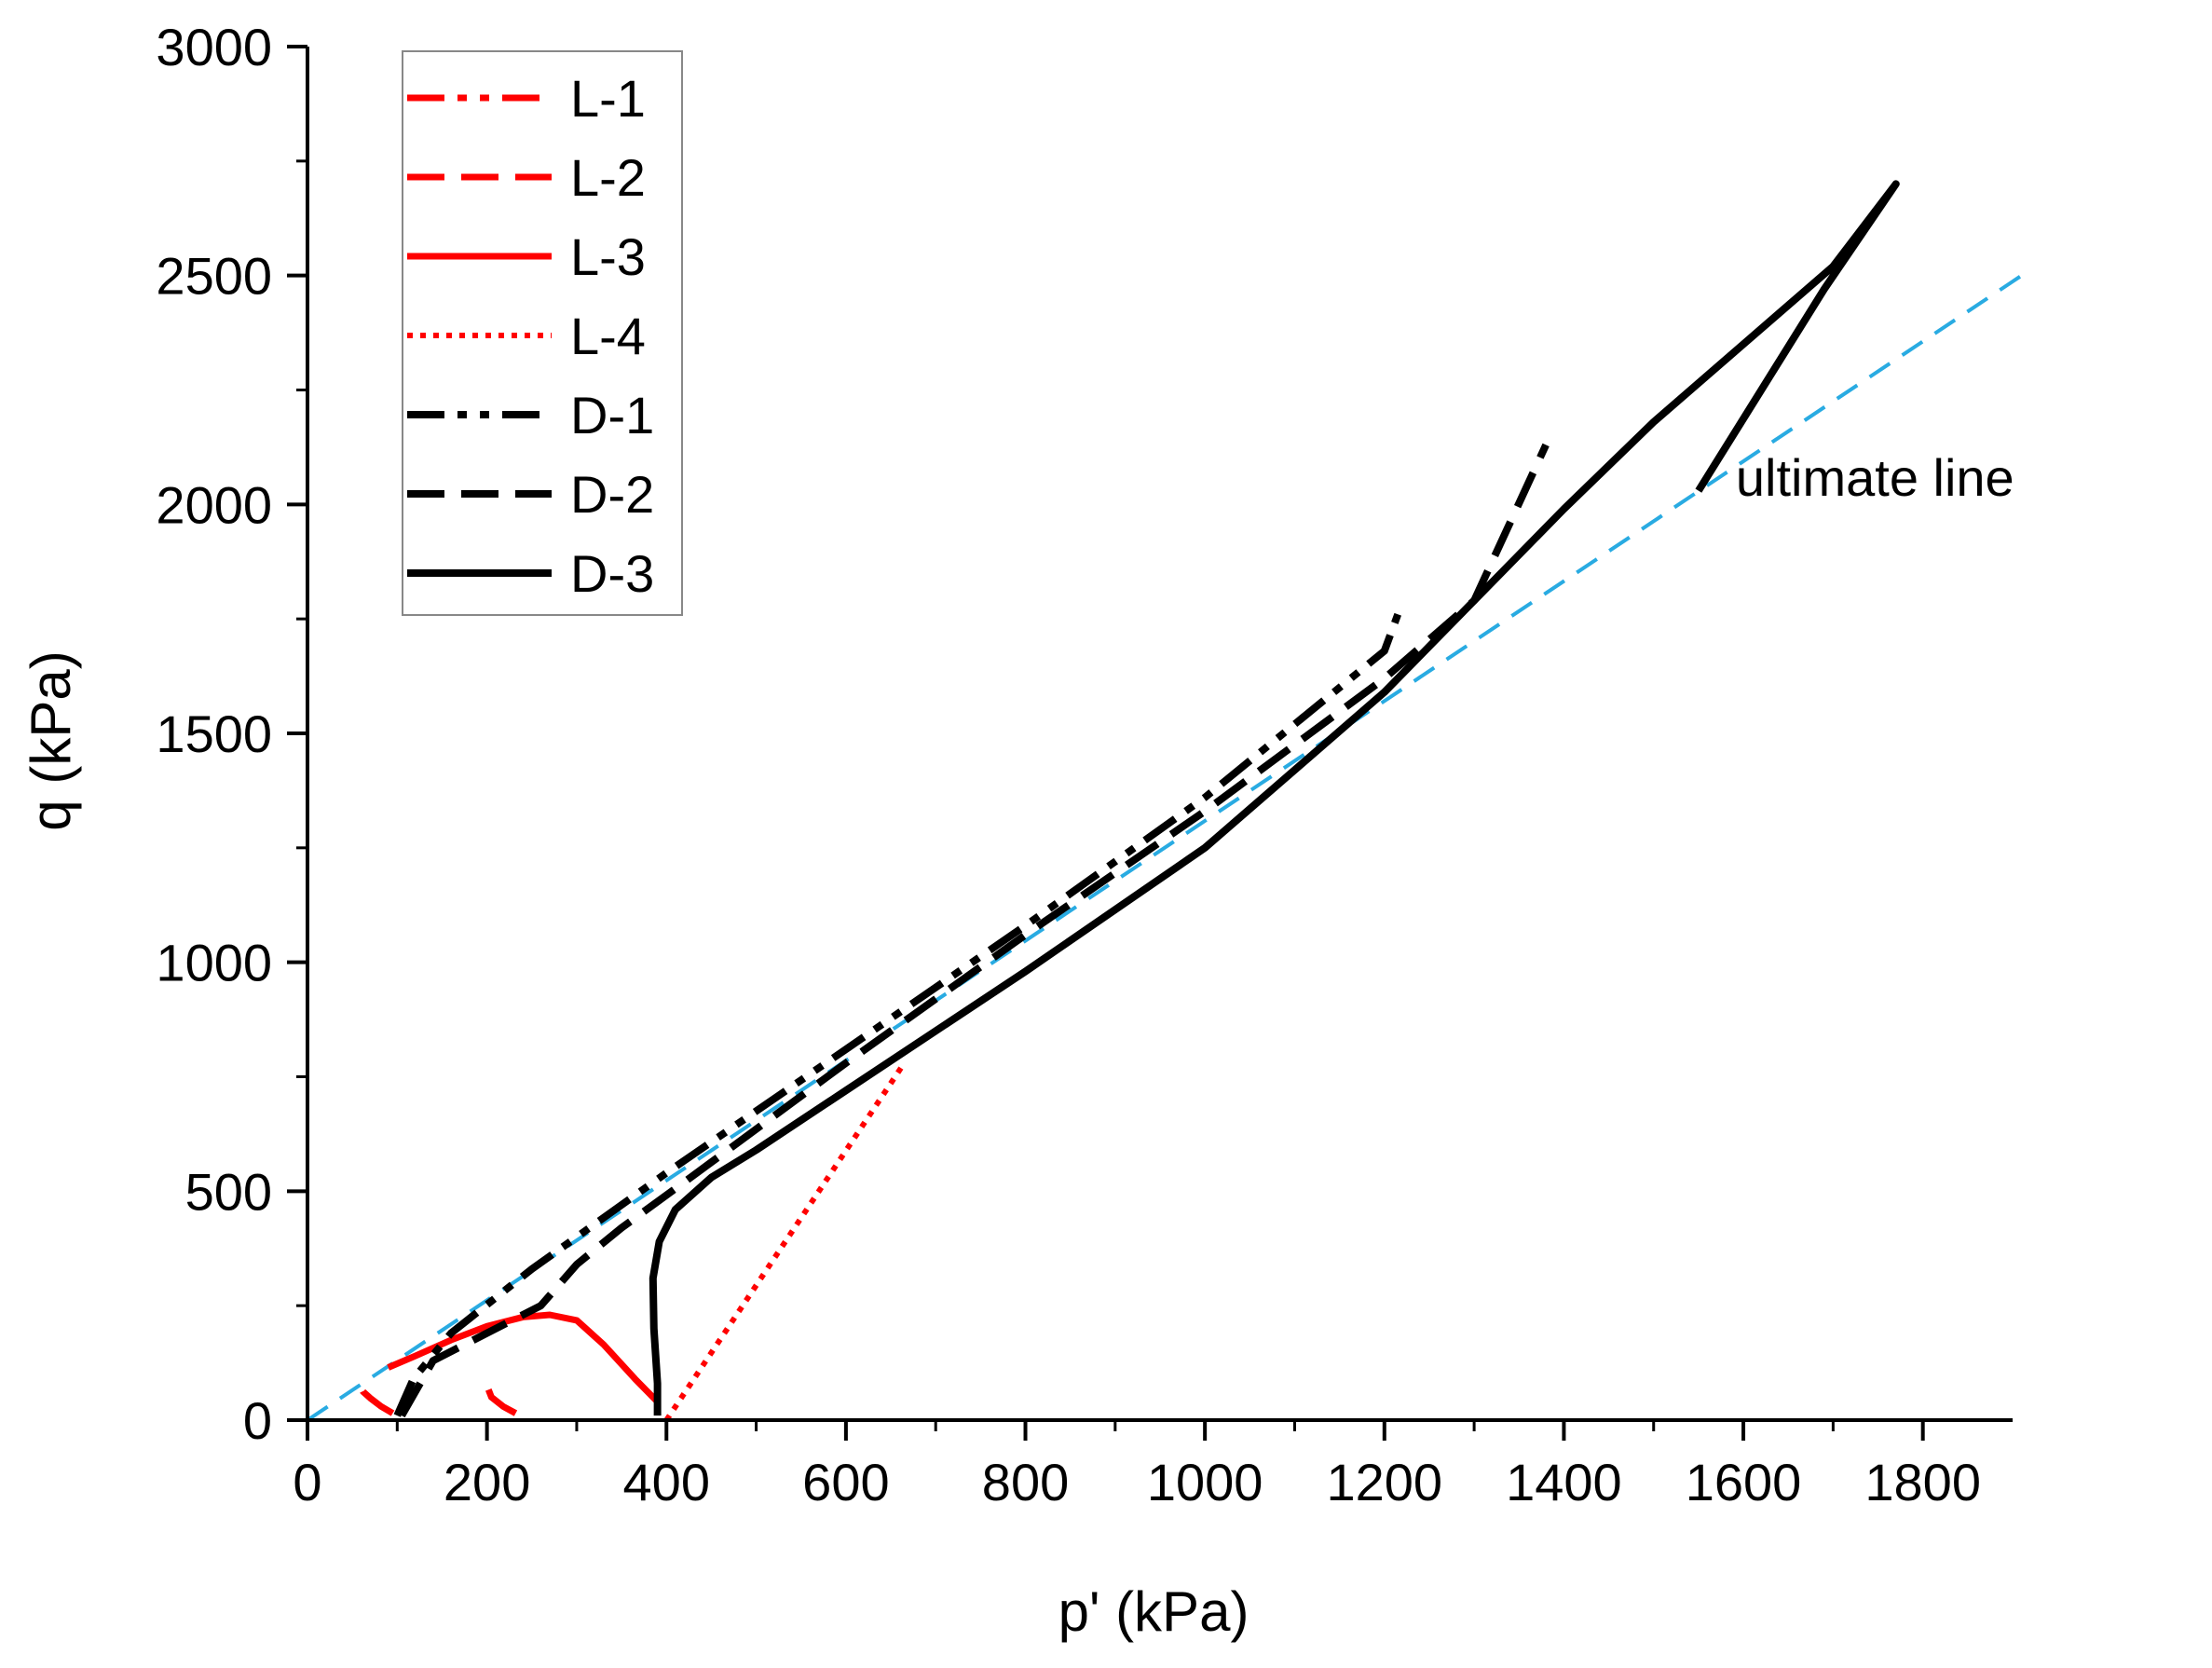 This screenshot has width=2212, height=1668. I want to click on y-tick-label: 2000, so click(214, 504).